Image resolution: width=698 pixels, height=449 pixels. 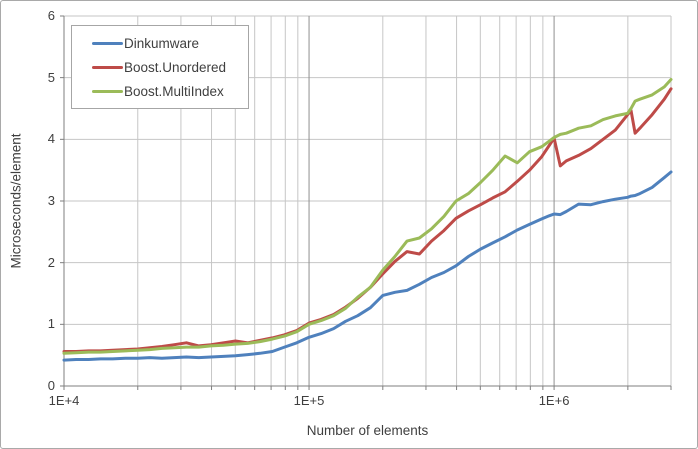 What do you see at coordinates (16, 201) in the screenshot?
I see `y-axis-title: Microseconds/element` at bounding box center [16, 201].